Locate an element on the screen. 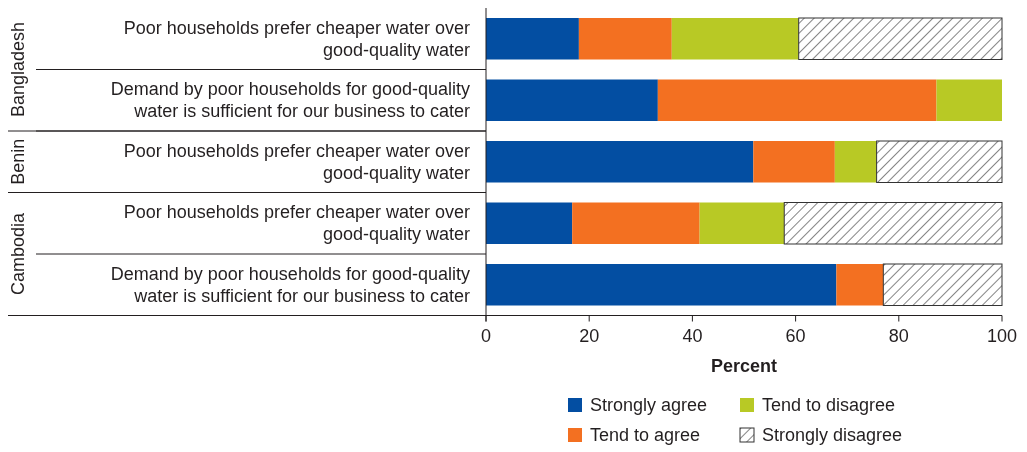  text: Benin is located at coordinates (18, 161).